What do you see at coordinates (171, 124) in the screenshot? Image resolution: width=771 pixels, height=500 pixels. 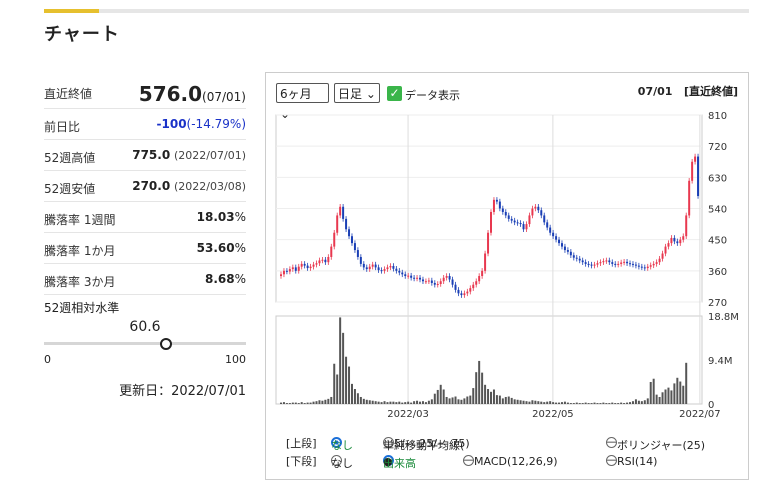 I see `change-value: -100` at bounding box center [171, 124].